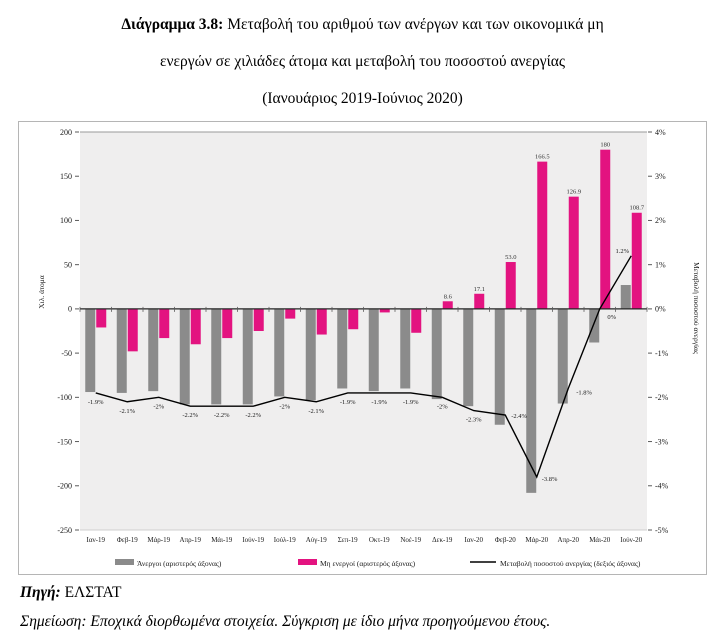 This screenshot has width=725, height=638. Describe the element at coordinates (448, 296) in the screenshot. I see `bar-value-label: 8.6` at that location.